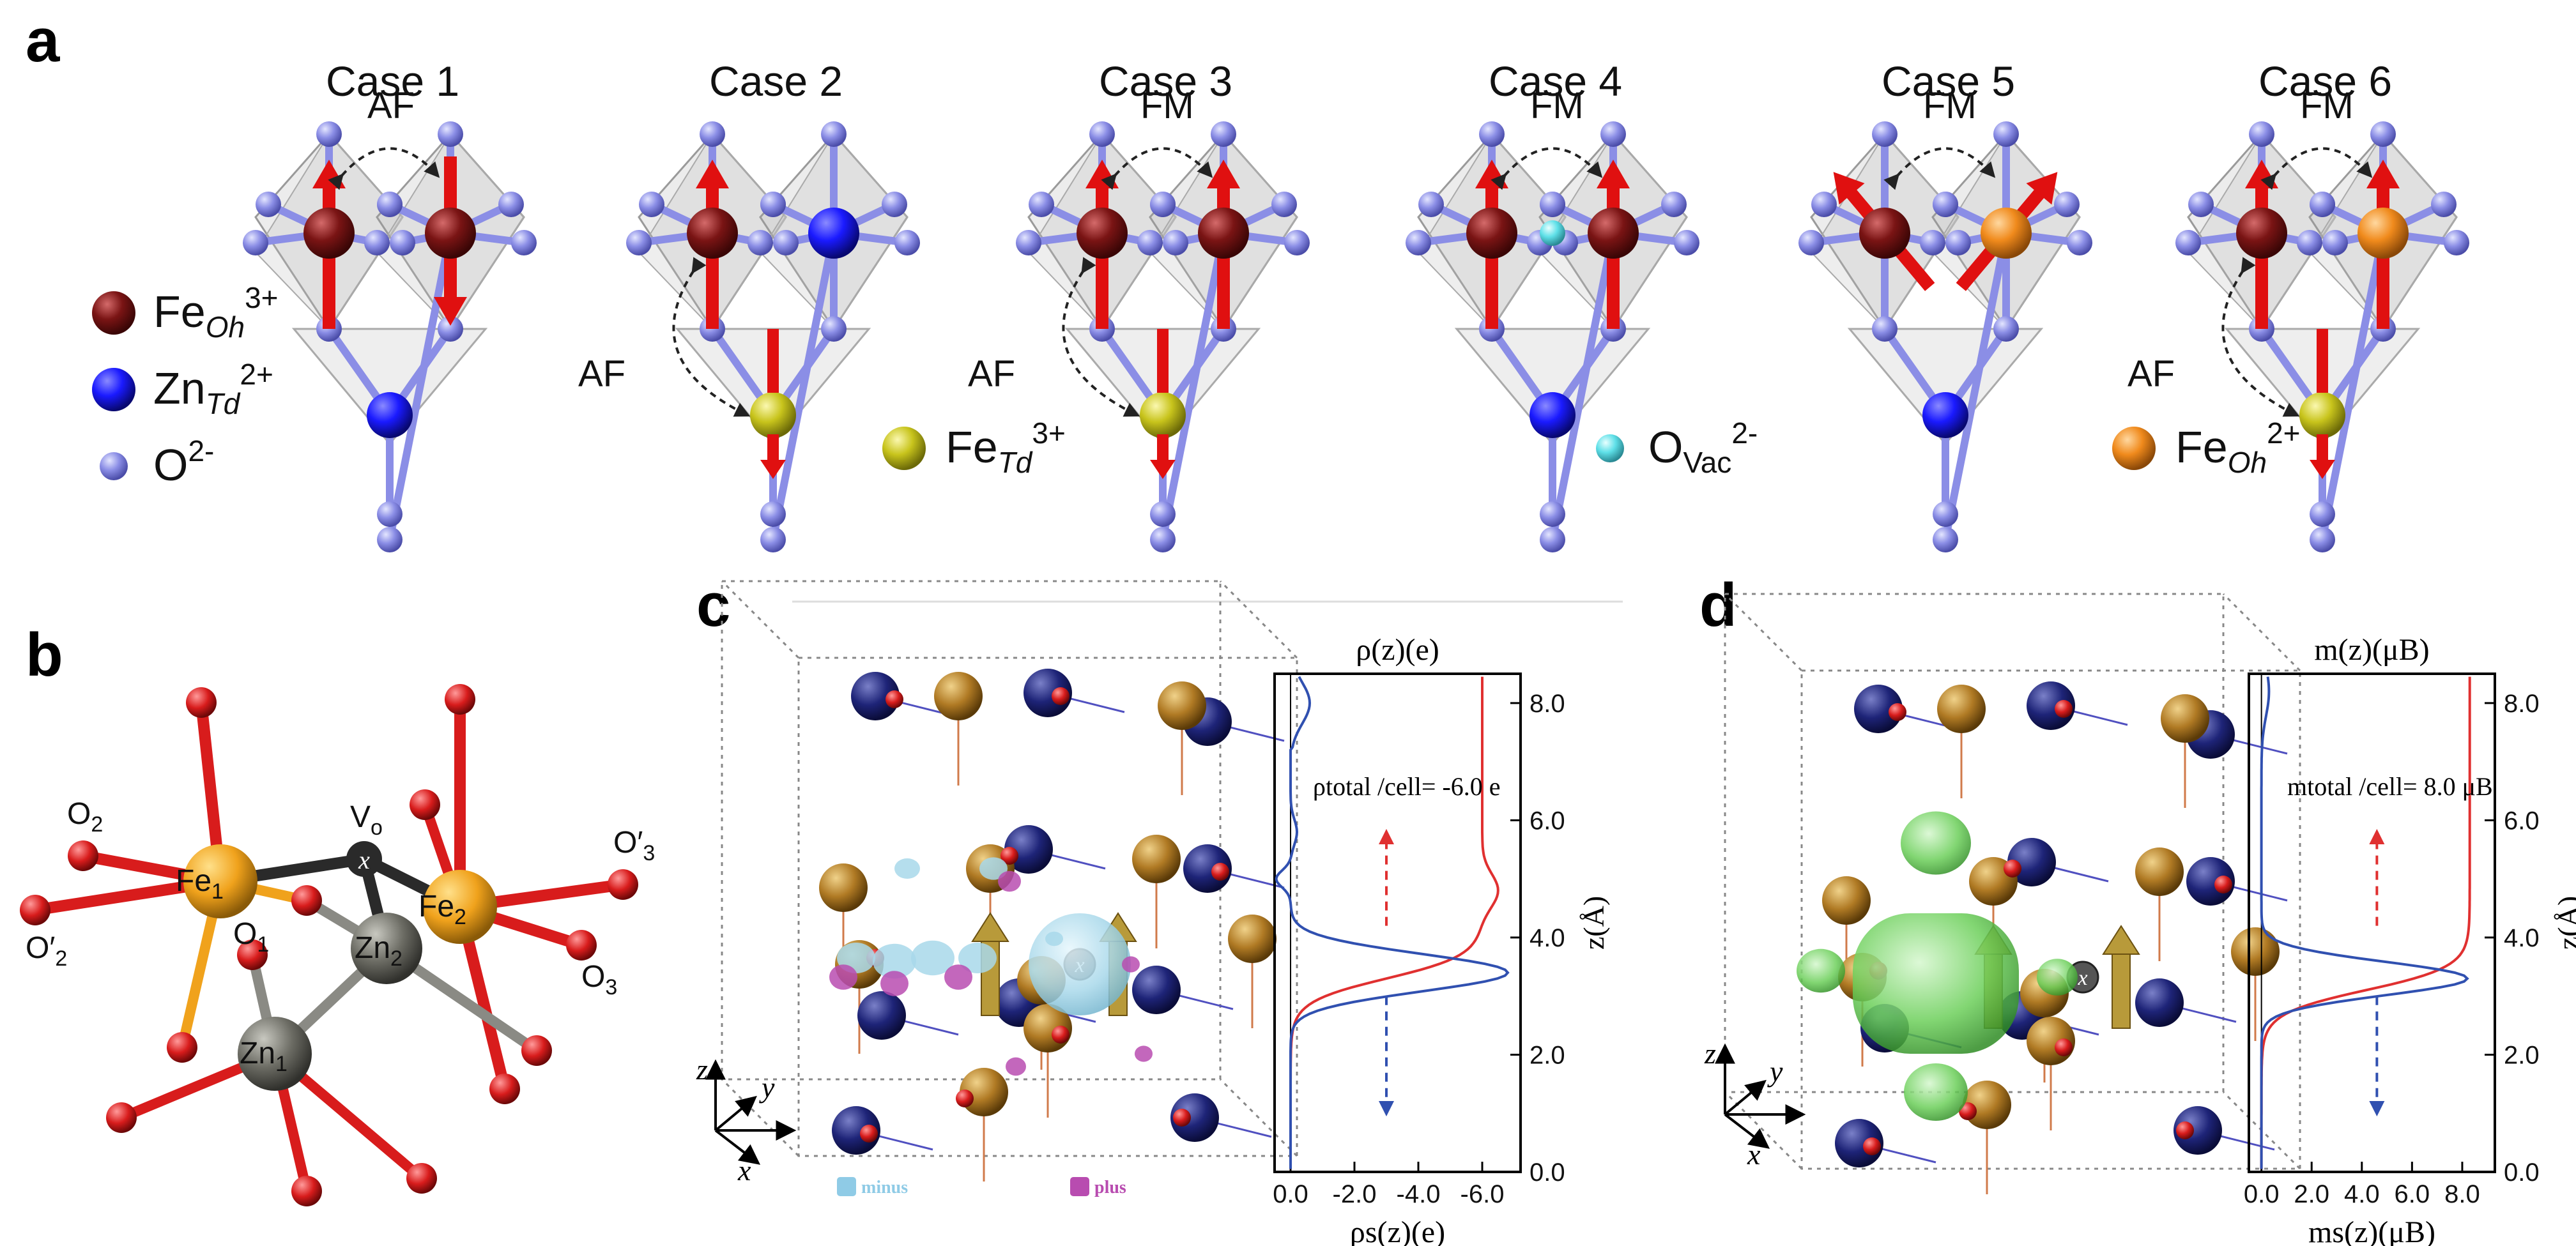 Image resolution: width=2576 pixels, height=1246 pixels. Describe the element at coordinates (599, 980) in the screenshot. I see `label-o3: O3` at that location.